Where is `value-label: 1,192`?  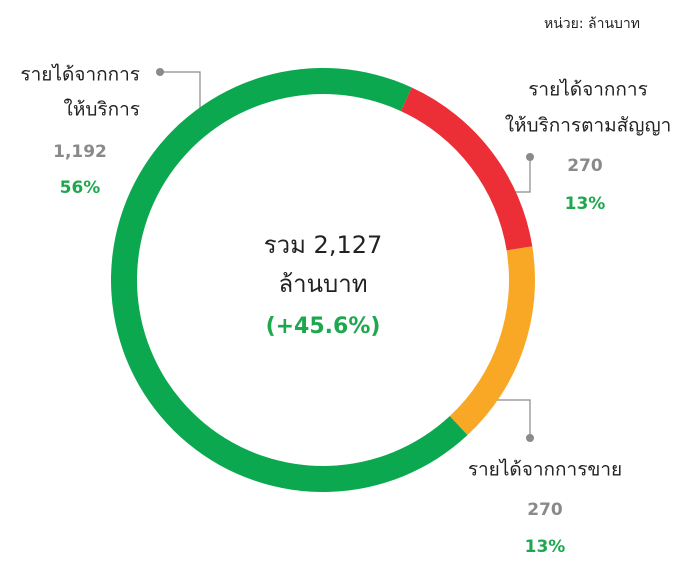 value-label: 1,192 is located at coordinates (80, 152).